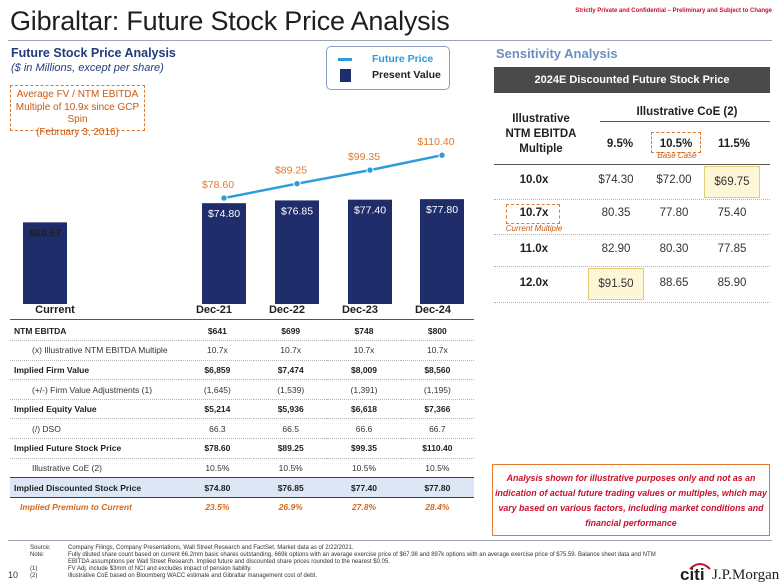 The image size is (780, 585). What do you see at coordinates (218, 185) in the screenshot?
I see `future-price-label: $78.60` at bounding box center [218, 185].